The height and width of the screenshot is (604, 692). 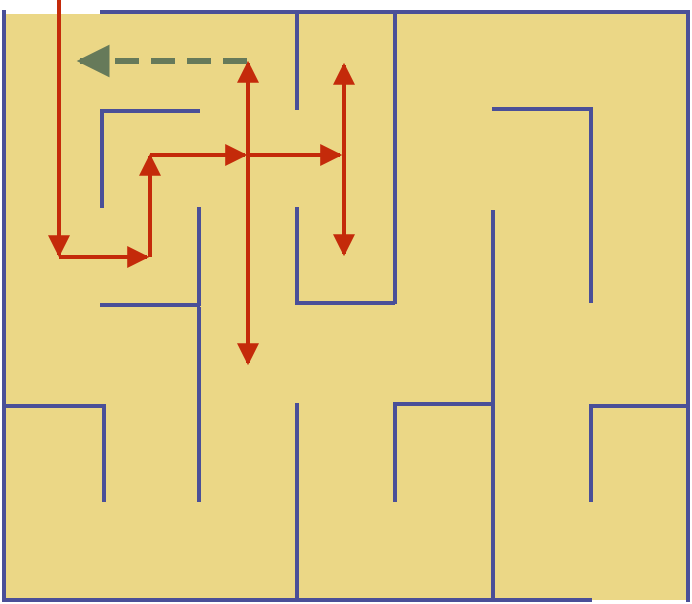 I want to click on maze-entrance, so click(x=50, y=7).